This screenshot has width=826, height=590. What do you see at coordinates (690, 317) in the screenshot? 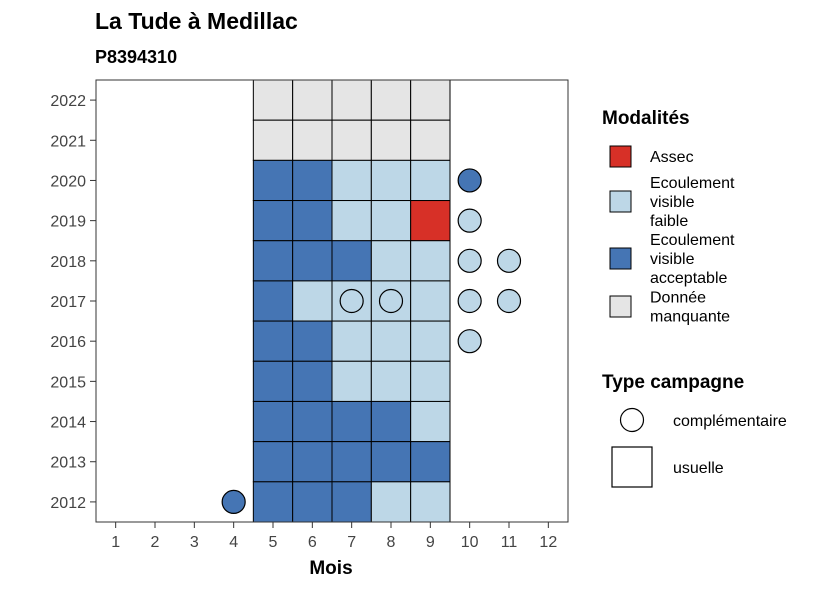
I see `legend-label-manquante-1: manquante` at bounding box center [690, 317].